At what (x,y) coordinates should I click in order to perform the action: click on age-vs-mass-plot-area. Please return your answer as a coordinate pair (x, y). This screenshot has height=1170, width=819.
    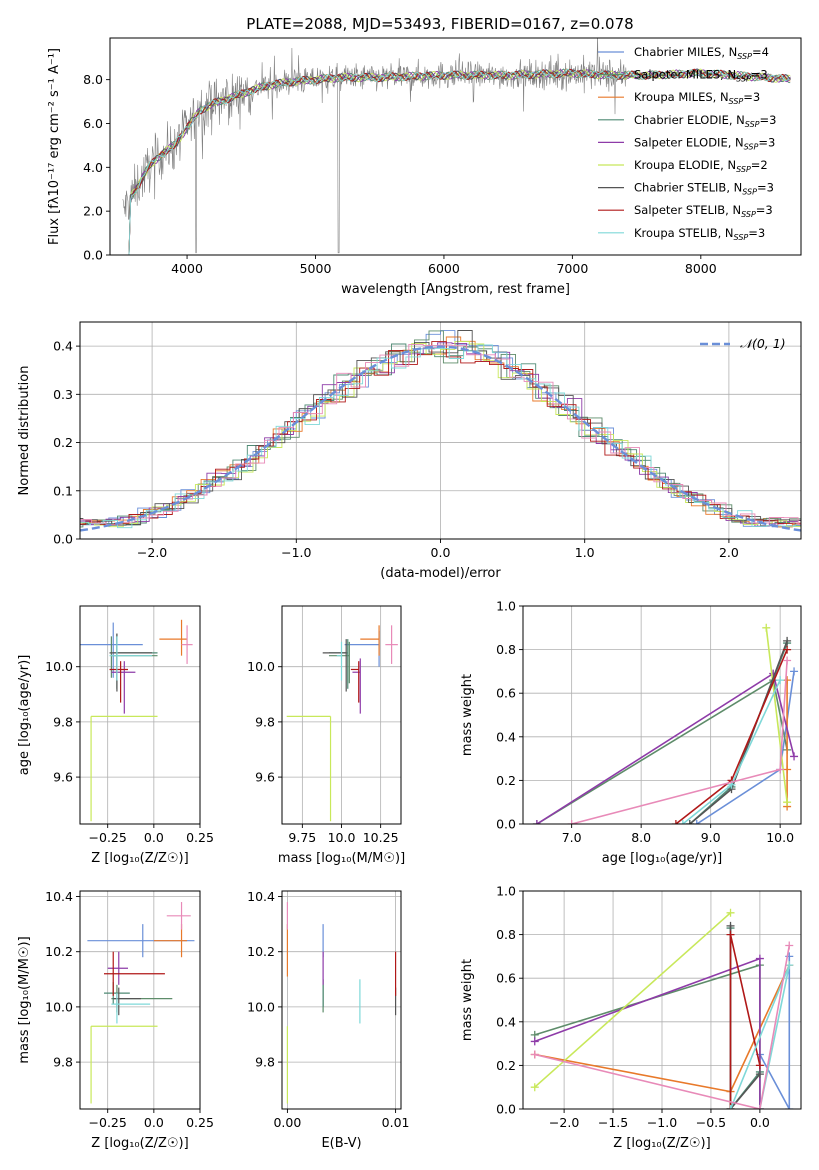
    Looking at the image, I should click on (342, 723).